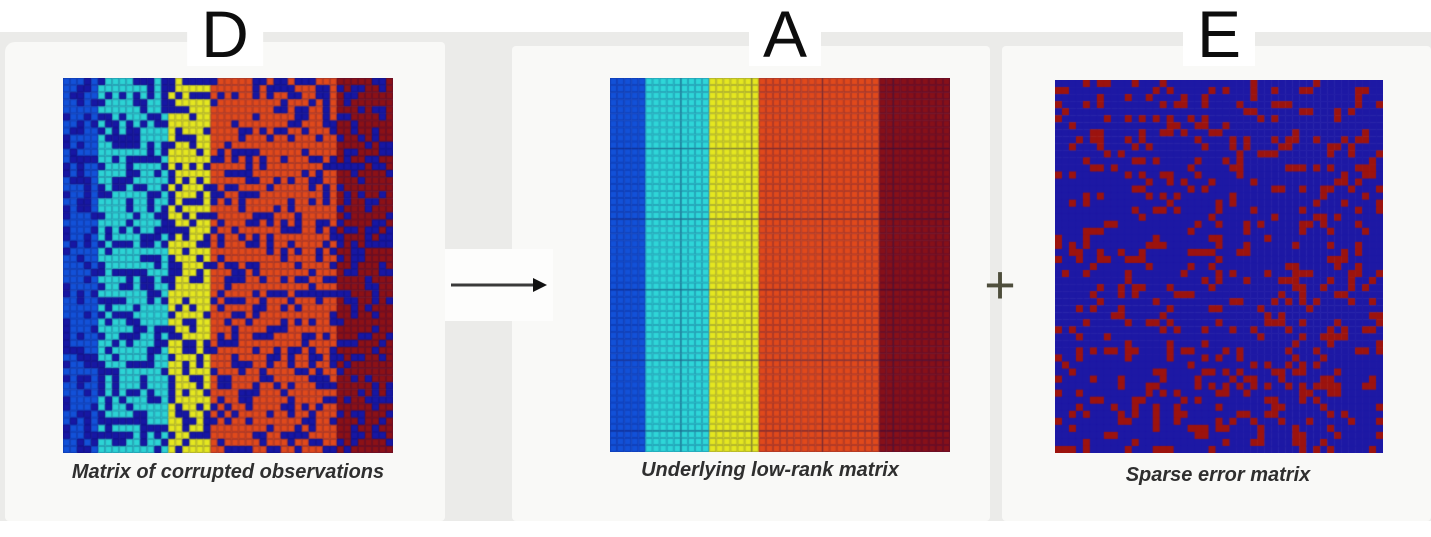  What do you see at coordinates (1219, 34) in the screenshot?
I see `matrix-label-e: E` at bounding box center [1219, 34].